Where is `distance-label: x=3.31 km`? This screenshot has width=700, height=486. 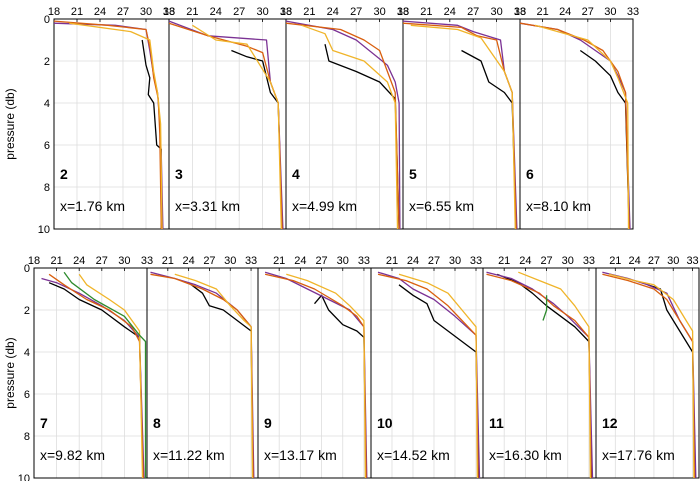 distance-label: x=3.31 km is located at coordinates (207, 206).